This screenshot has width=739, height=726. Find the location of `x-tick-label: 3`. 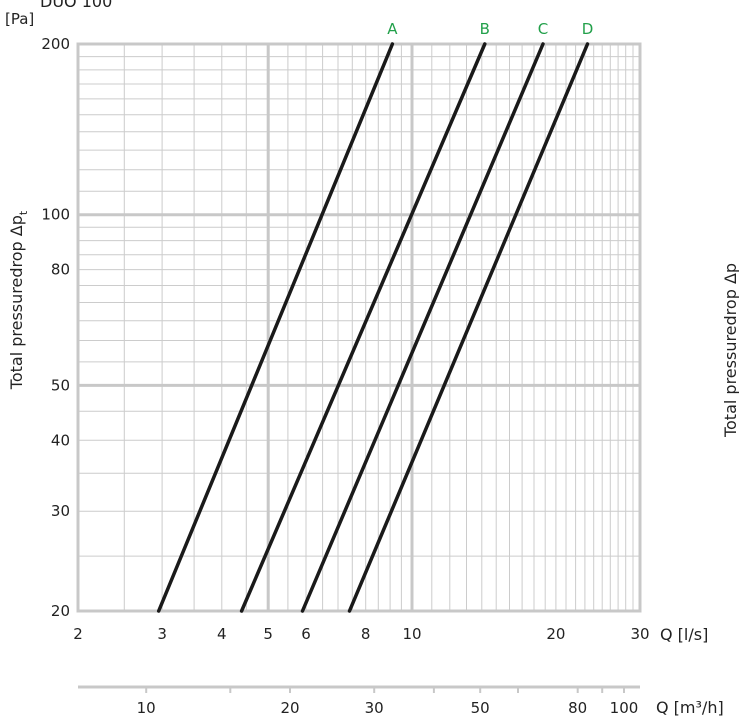

x-tick-label: 3 is located at coordinates (162, 634).